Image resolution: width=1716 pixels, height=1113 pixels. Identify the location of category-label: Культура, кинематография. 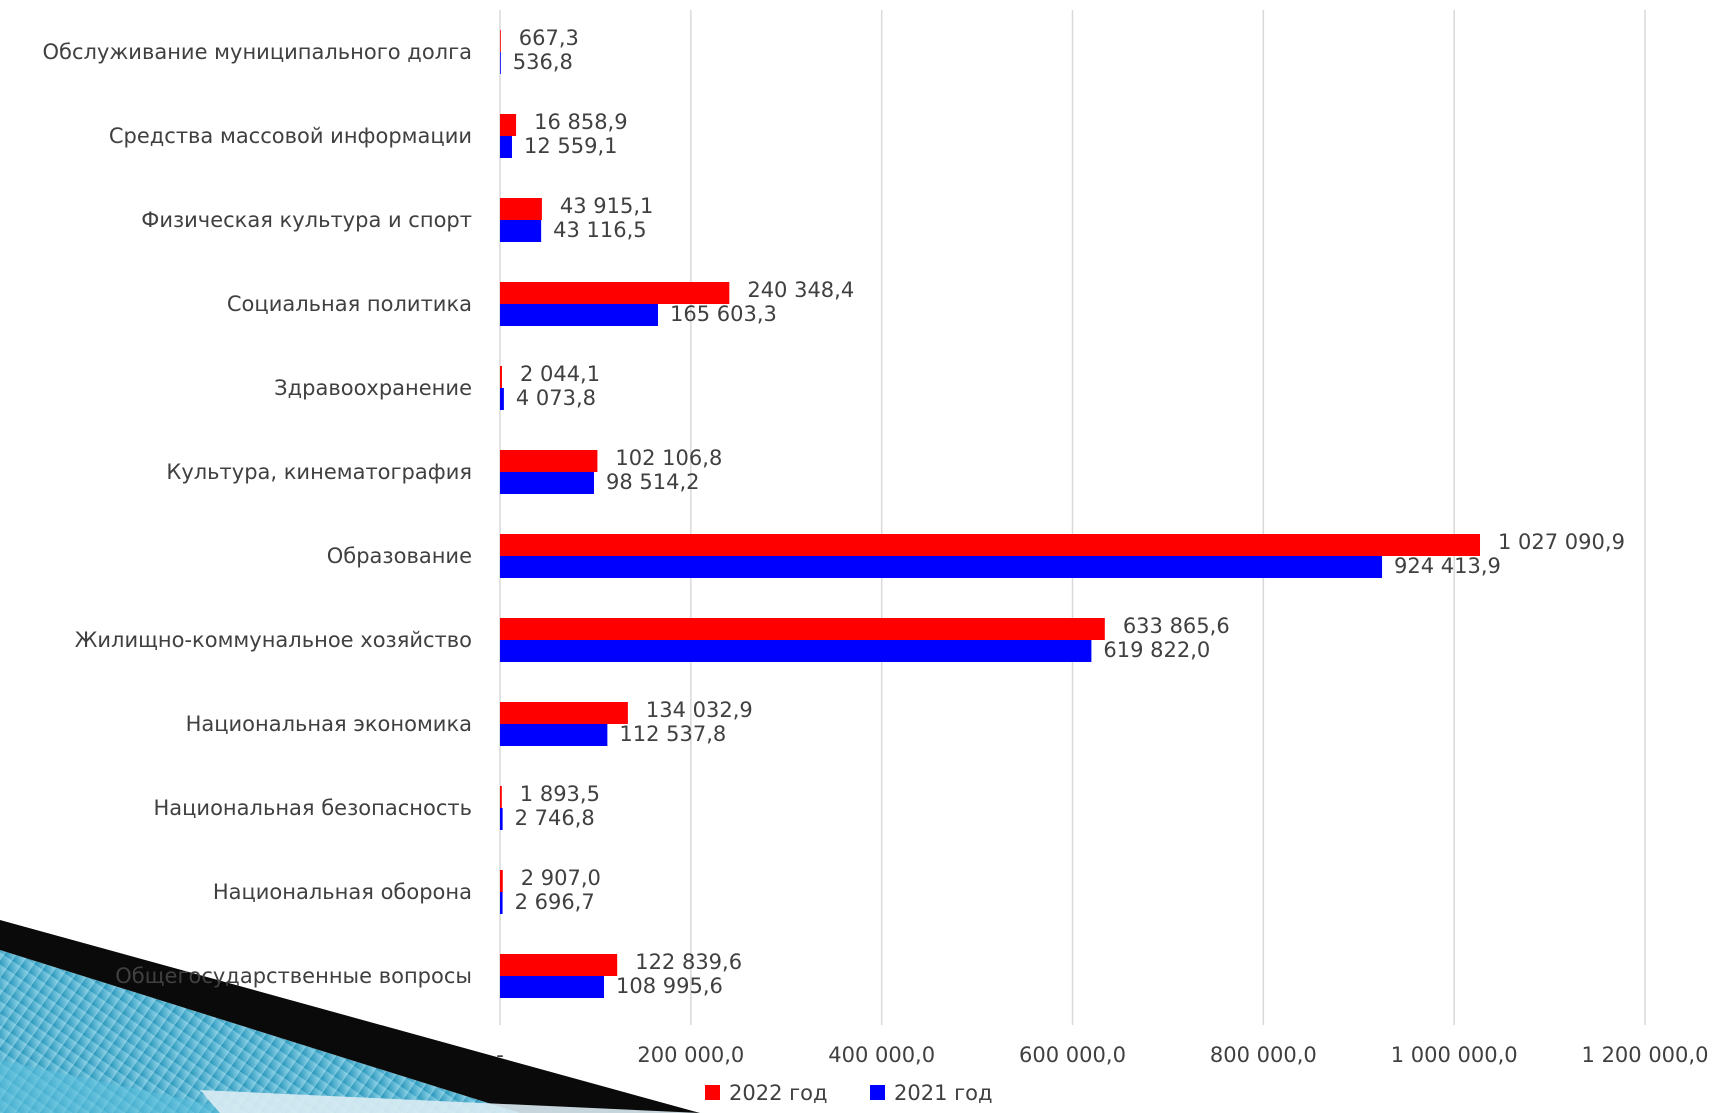
(319, 472).